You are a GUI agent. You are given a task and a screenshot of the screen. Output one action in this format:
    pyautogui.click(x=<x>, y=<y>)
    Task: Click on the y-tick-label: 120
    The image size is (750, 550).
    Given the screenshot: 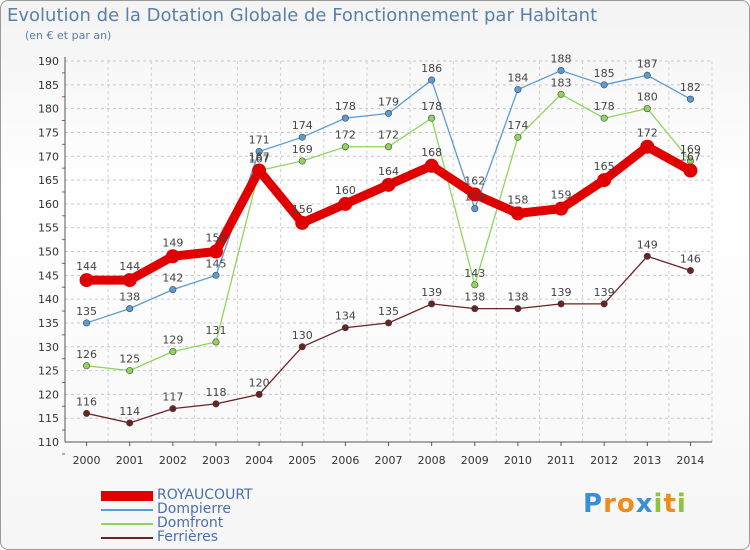 What is the action you would take?
    pyautogui.click(x=48, y=394)
    